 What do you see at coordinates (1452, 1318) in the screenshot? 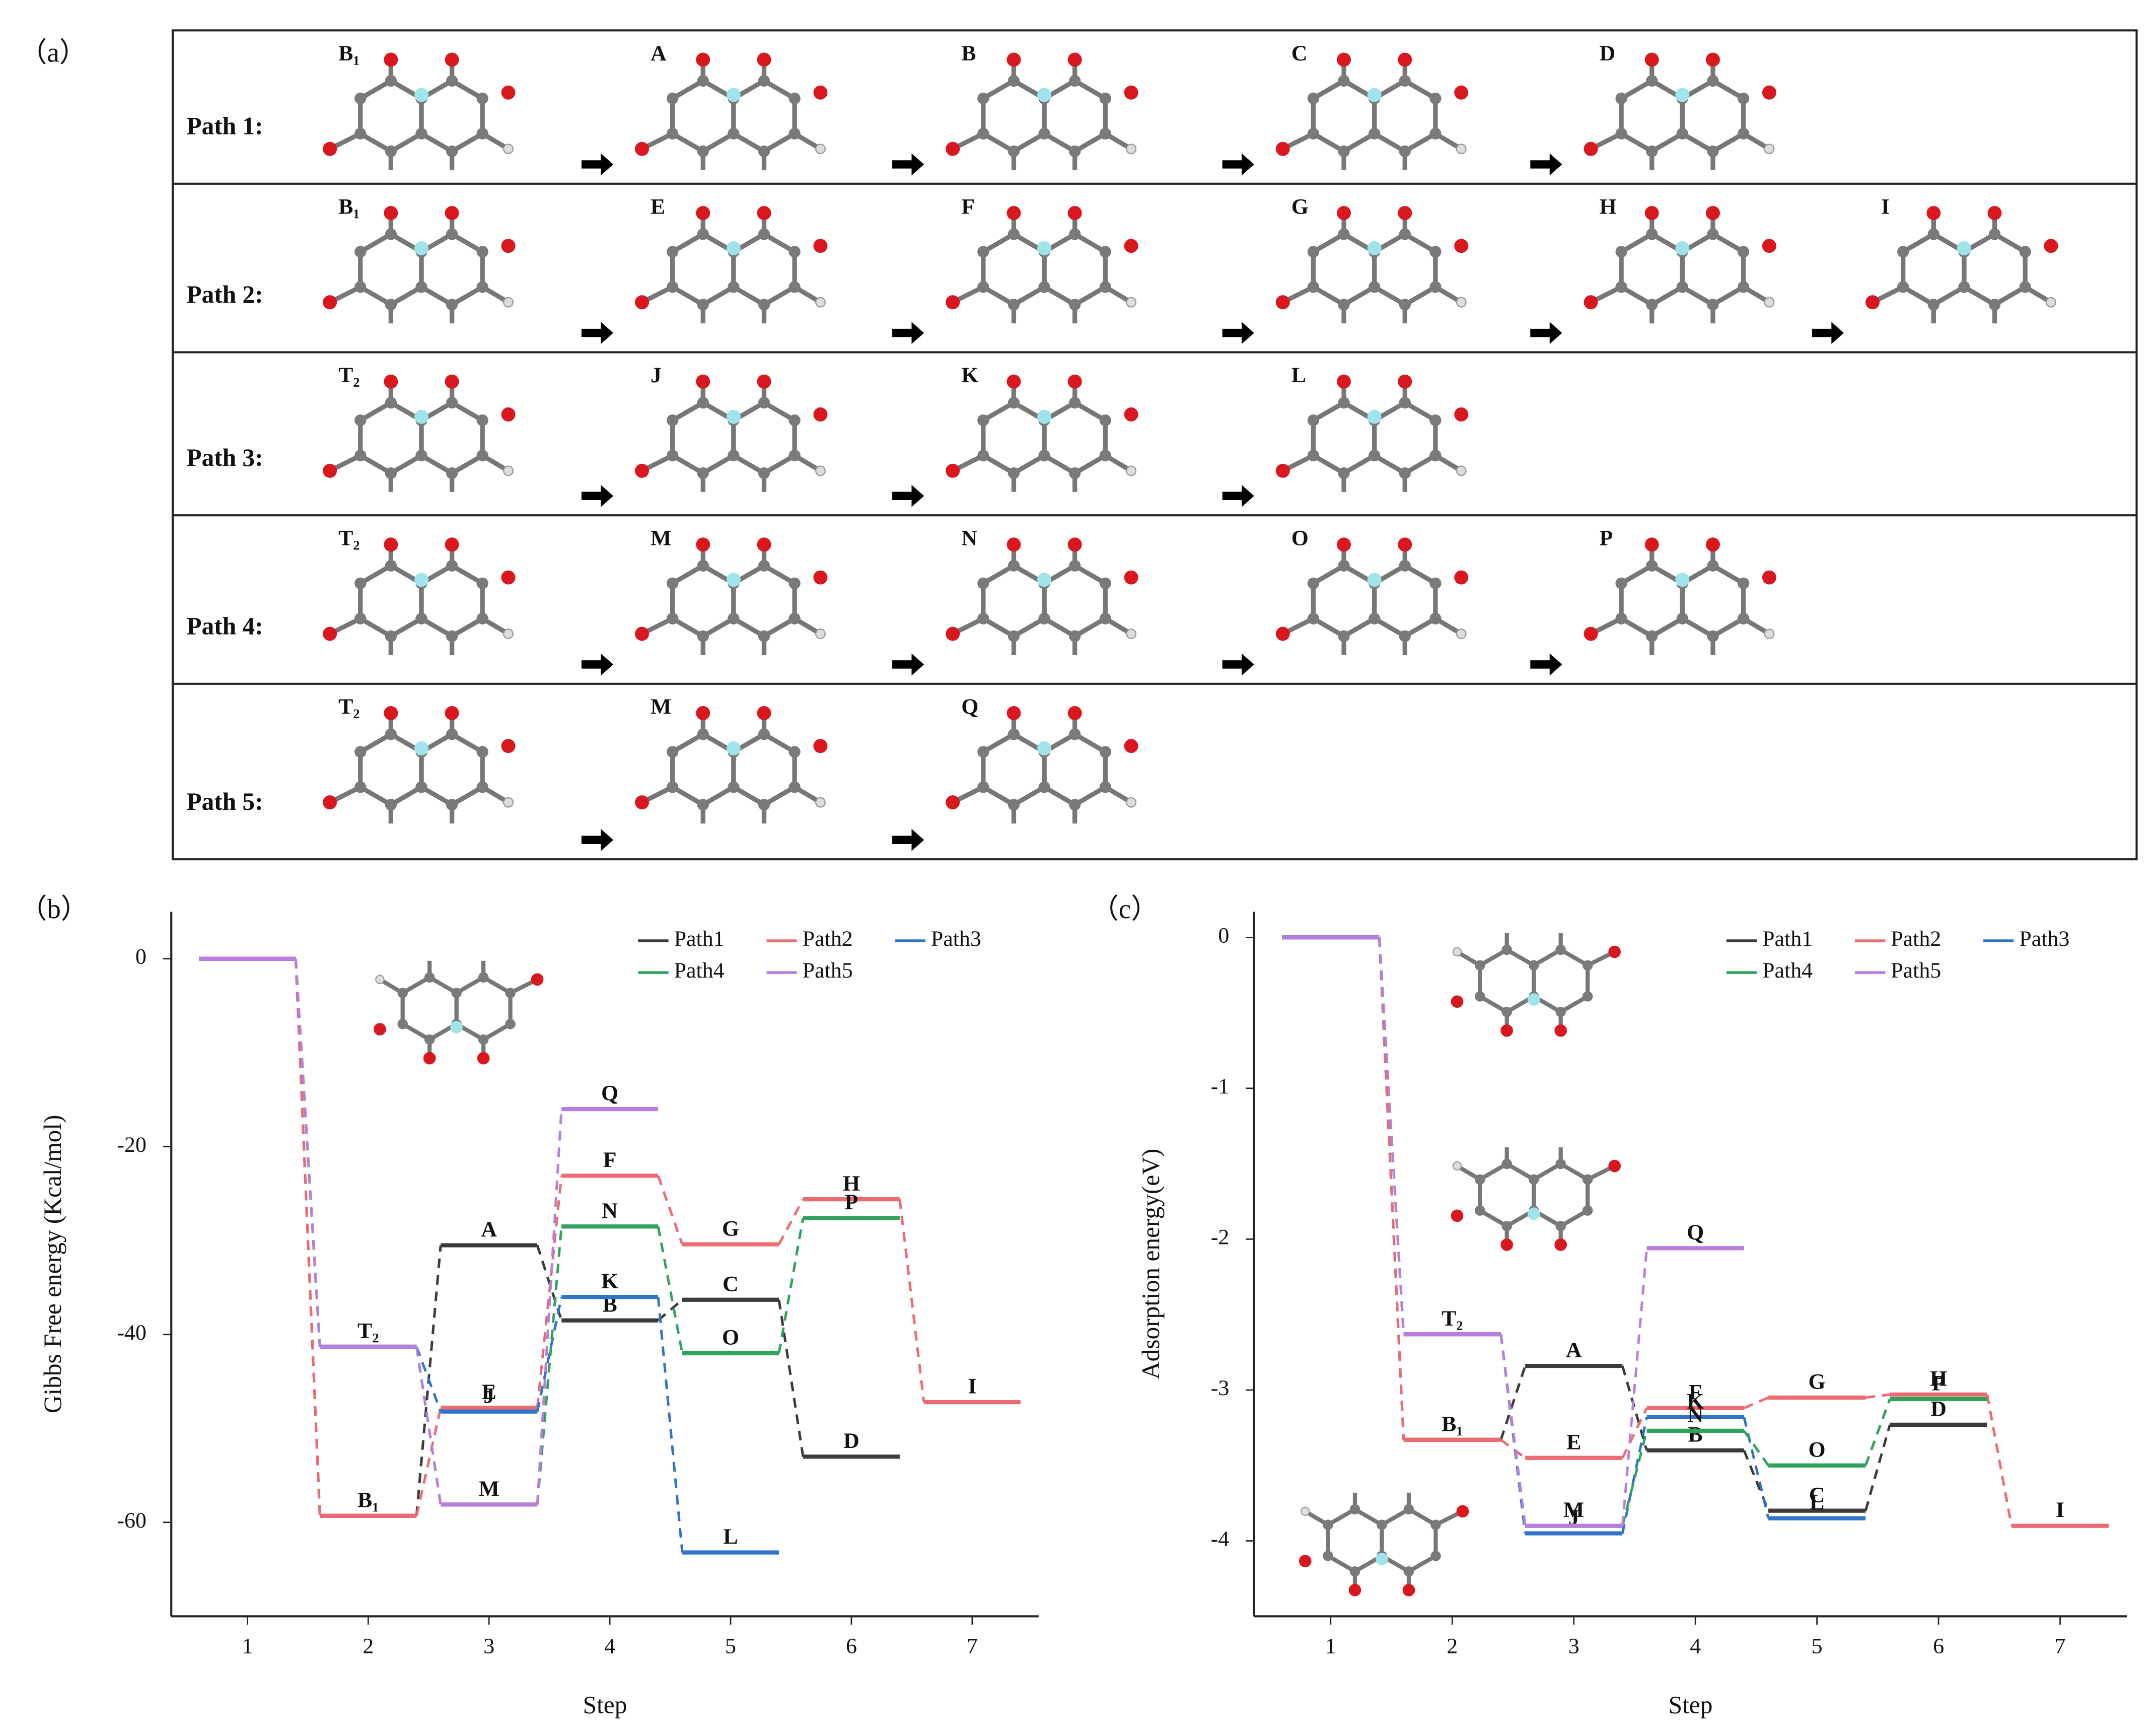
I see `level-label: T₂` at bounding box center [1452, 1318].